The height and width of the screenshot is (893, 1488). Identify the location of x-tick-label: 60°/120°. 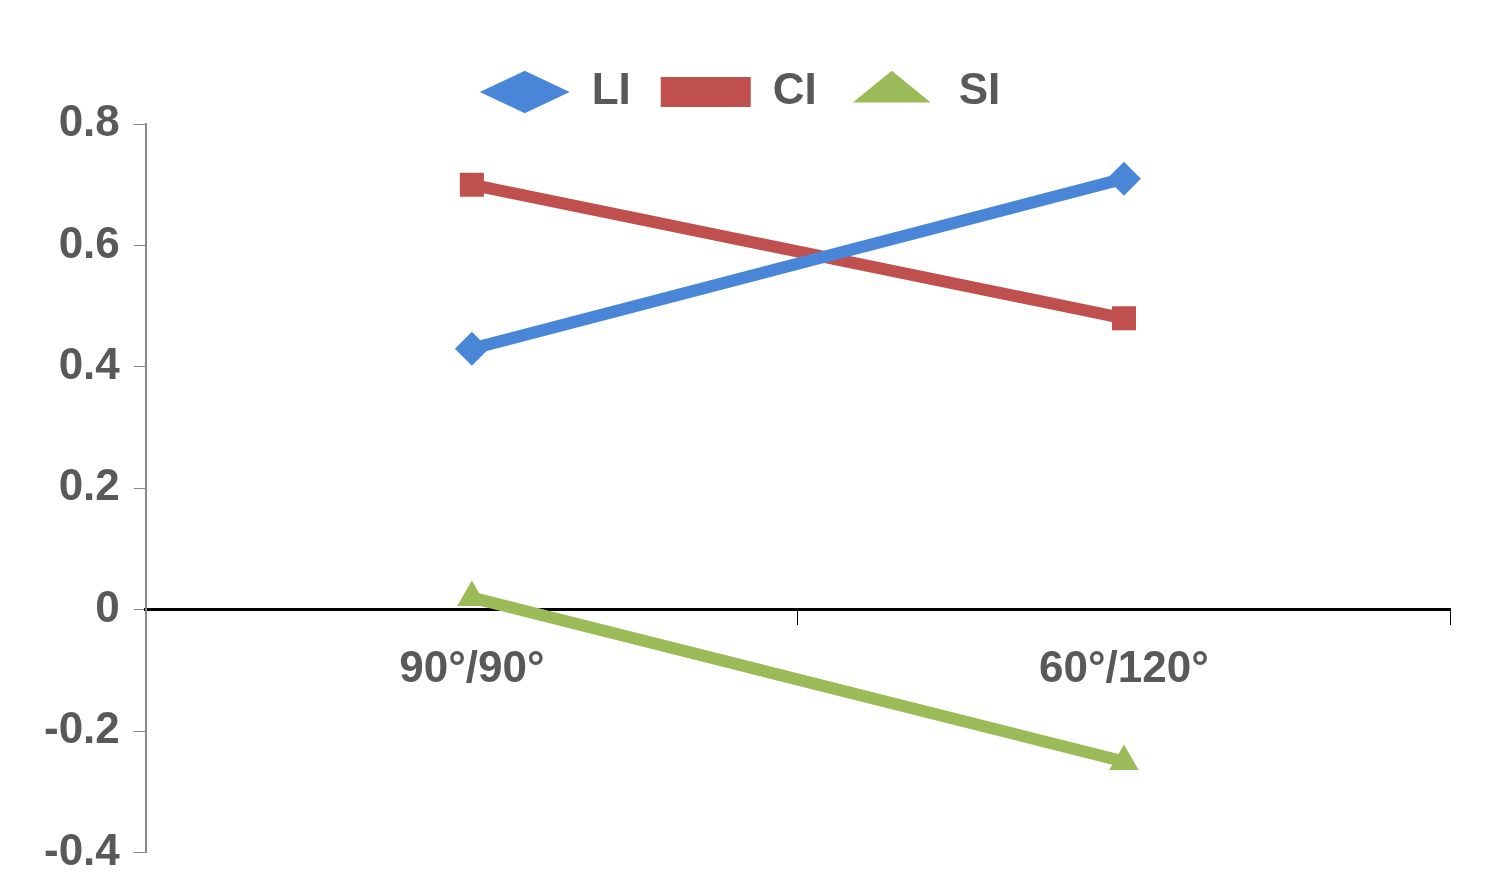
(1124, 667).